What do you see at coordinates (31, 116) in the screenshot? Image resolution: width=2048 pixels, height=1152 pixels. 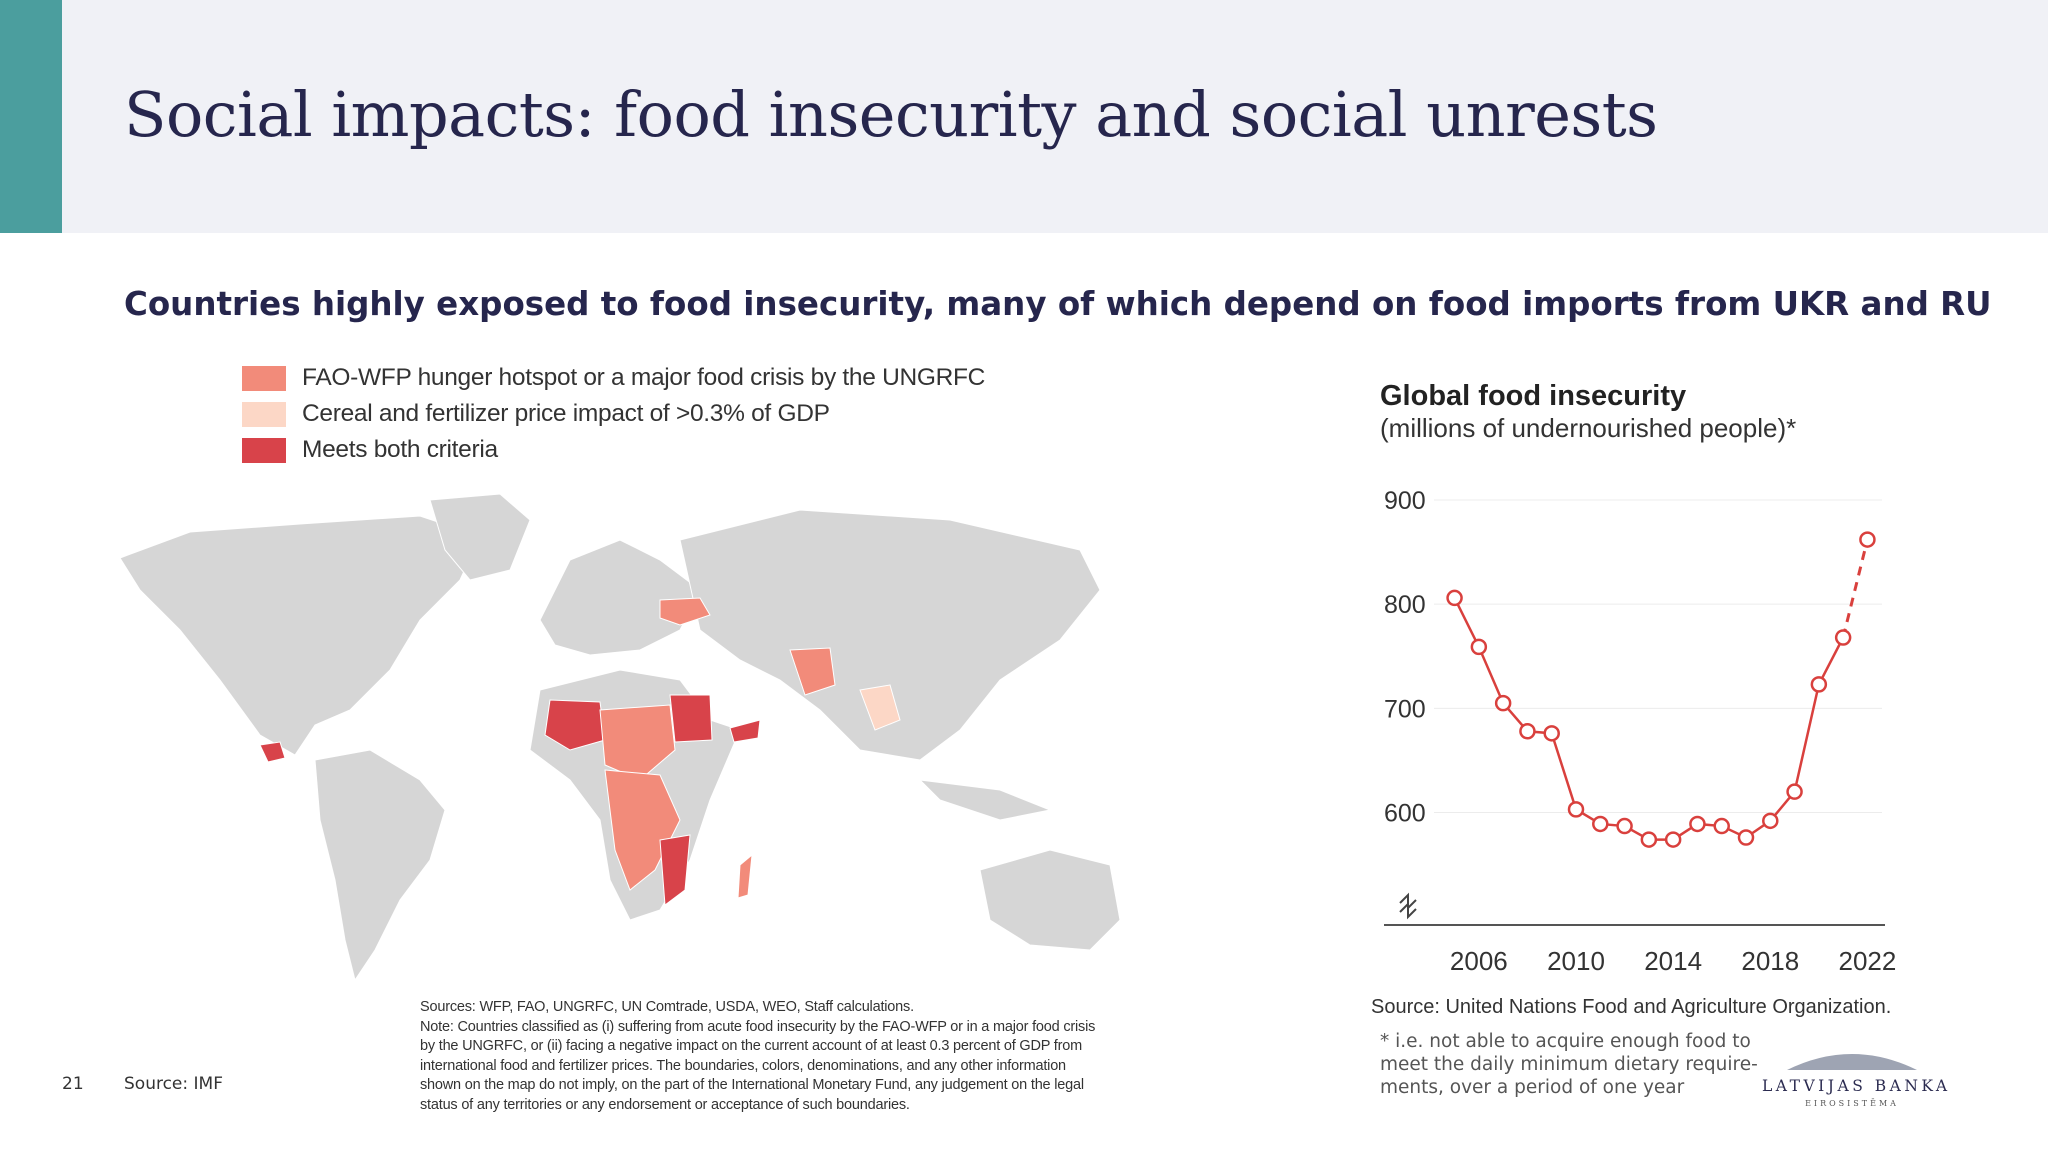 I see `accent-bar` at bounding box center [31, 116].